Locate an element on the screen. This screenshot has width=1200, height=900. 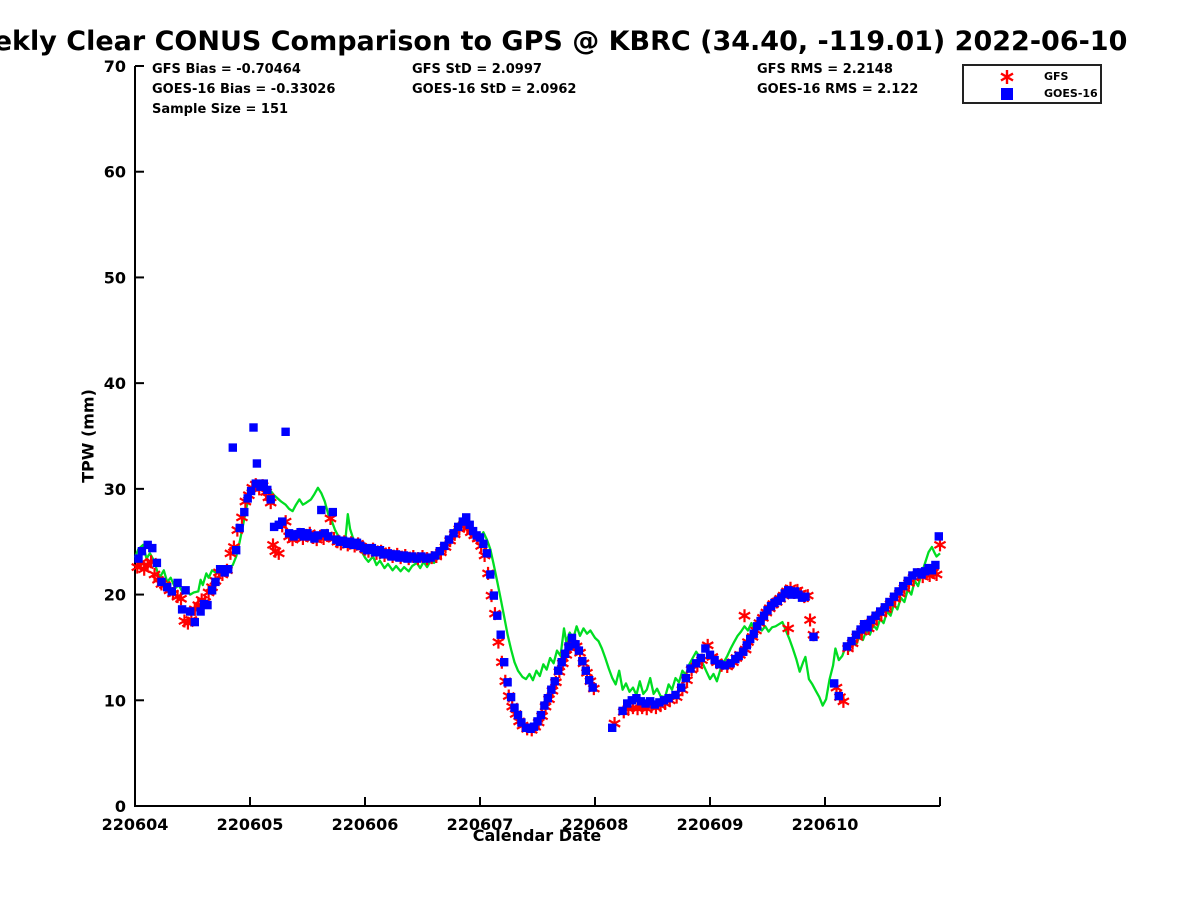
stat-goes-bias: GOES-16 Bias = -0.33026 is located at coordinates (244, 89).